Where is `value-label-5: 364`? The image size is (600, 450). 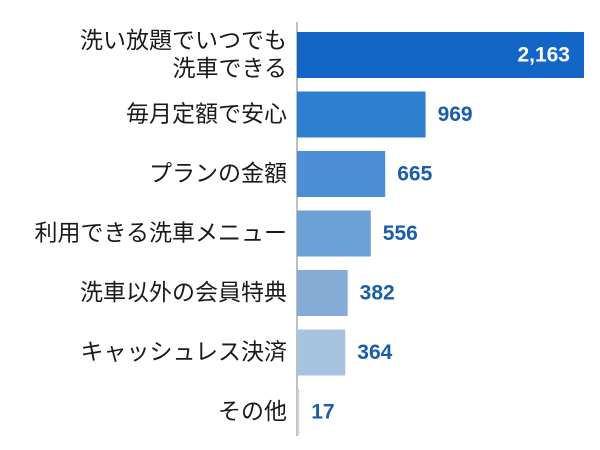
value-label-5: 364 is located at coordinates (374, 352).